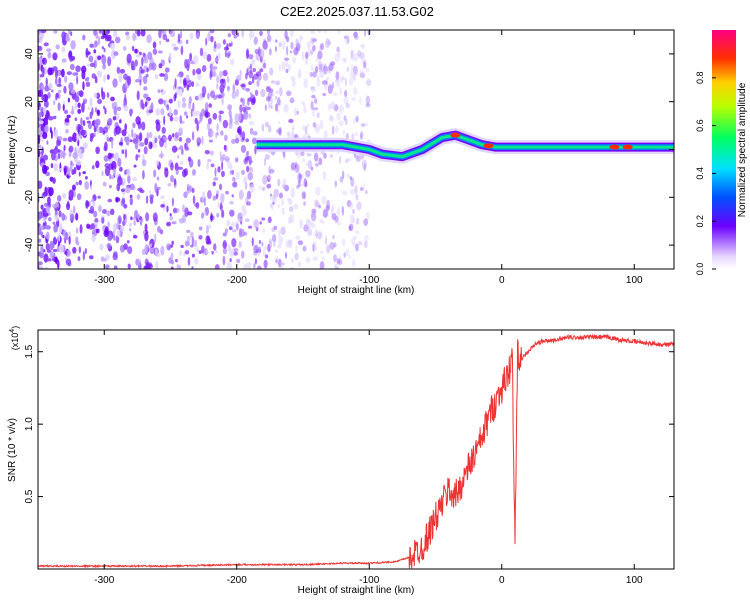 The width and height of the screenshot is (750, 600). What do you see at coordinates (29, 496) in the screenshot?
I see `y-tick-label: 0.5` at bounding box center [29, 496].